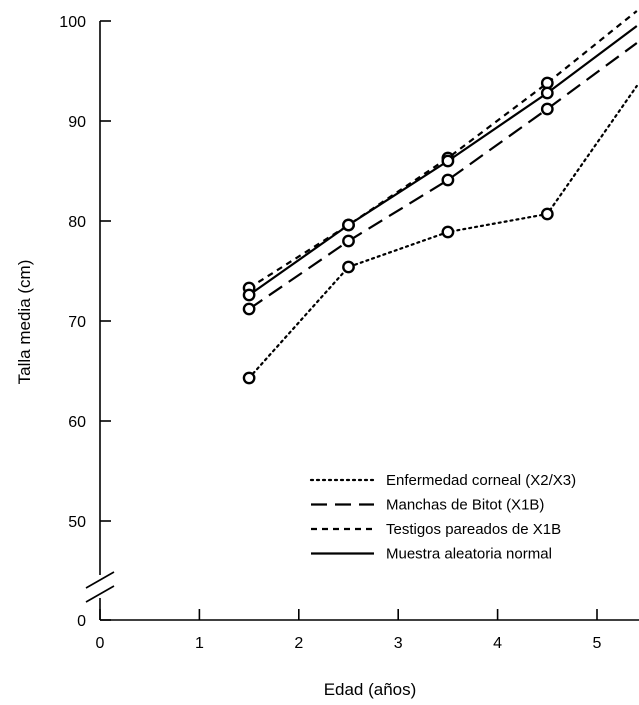  I want to click on y-tick-label: 100, so click(72, 22).